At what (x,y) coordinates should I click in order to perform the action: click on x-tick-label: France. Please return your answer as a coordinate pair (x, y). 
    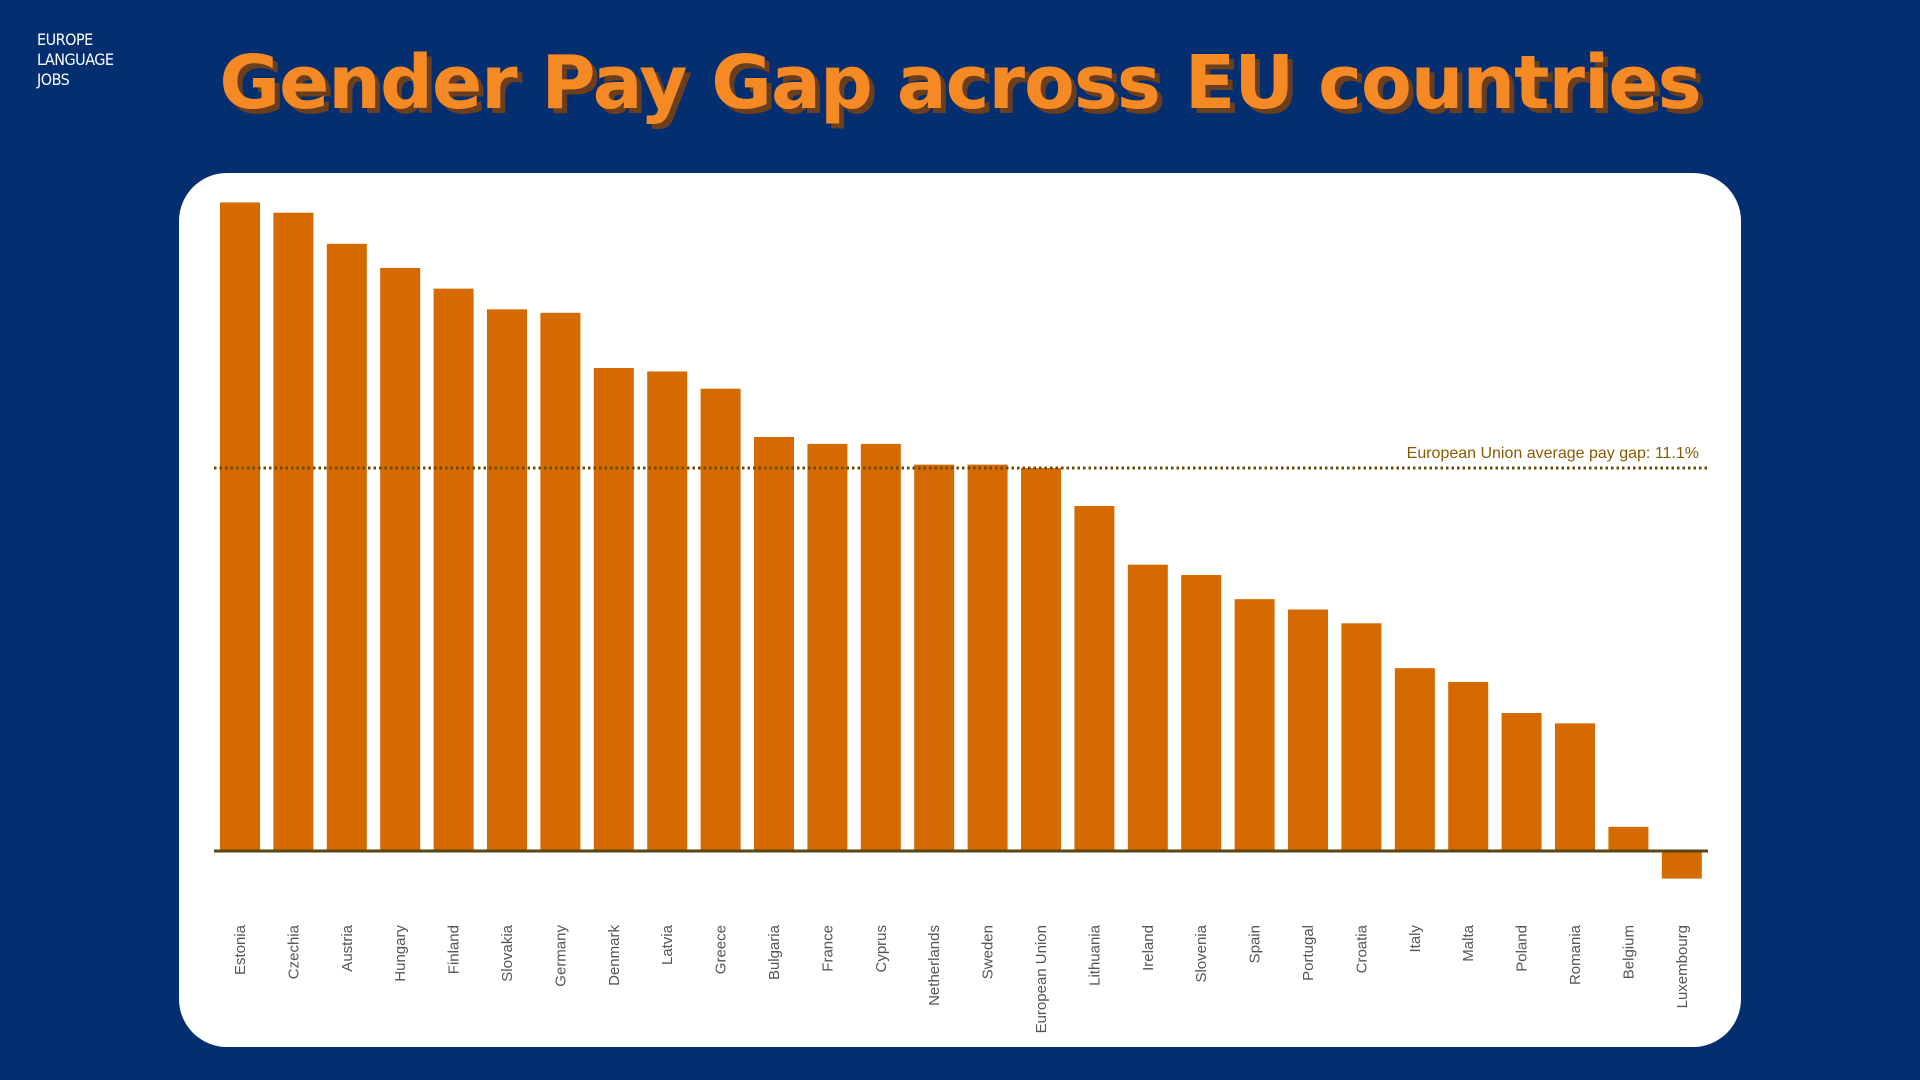
    Looking at the image, I should click on (827, 948).